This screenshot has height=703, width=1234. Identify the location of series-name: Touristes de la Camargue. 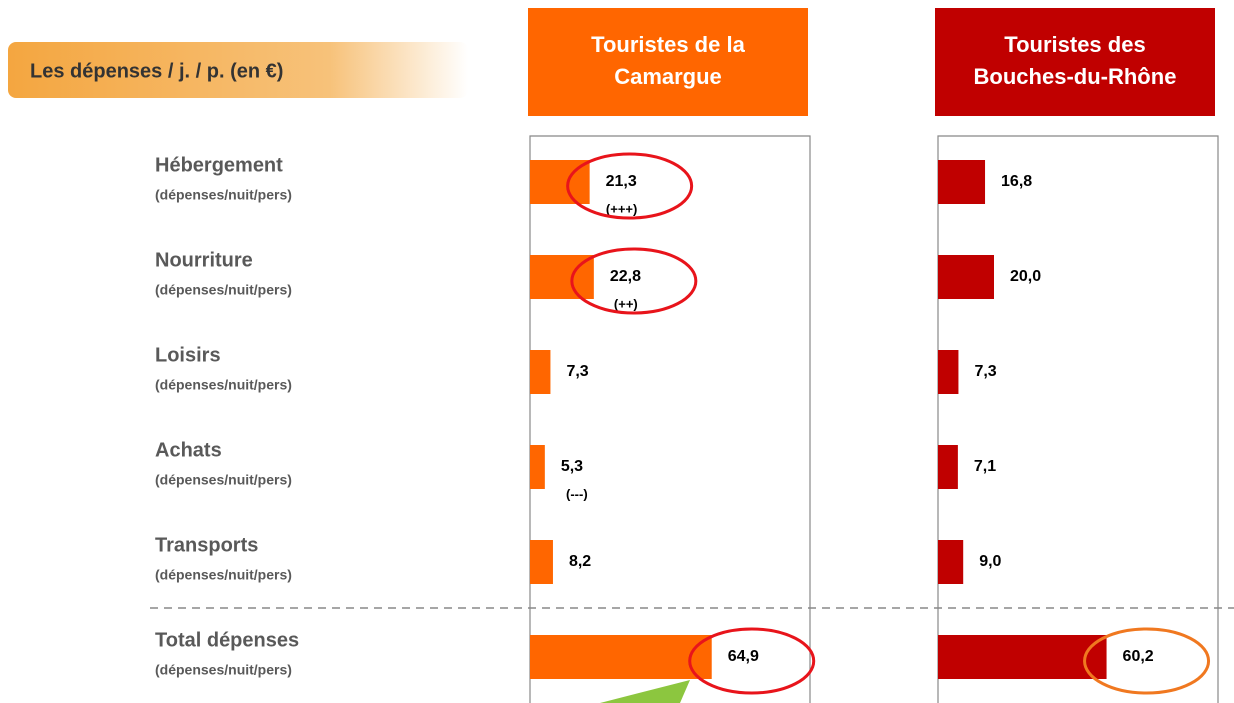
(668, 60).